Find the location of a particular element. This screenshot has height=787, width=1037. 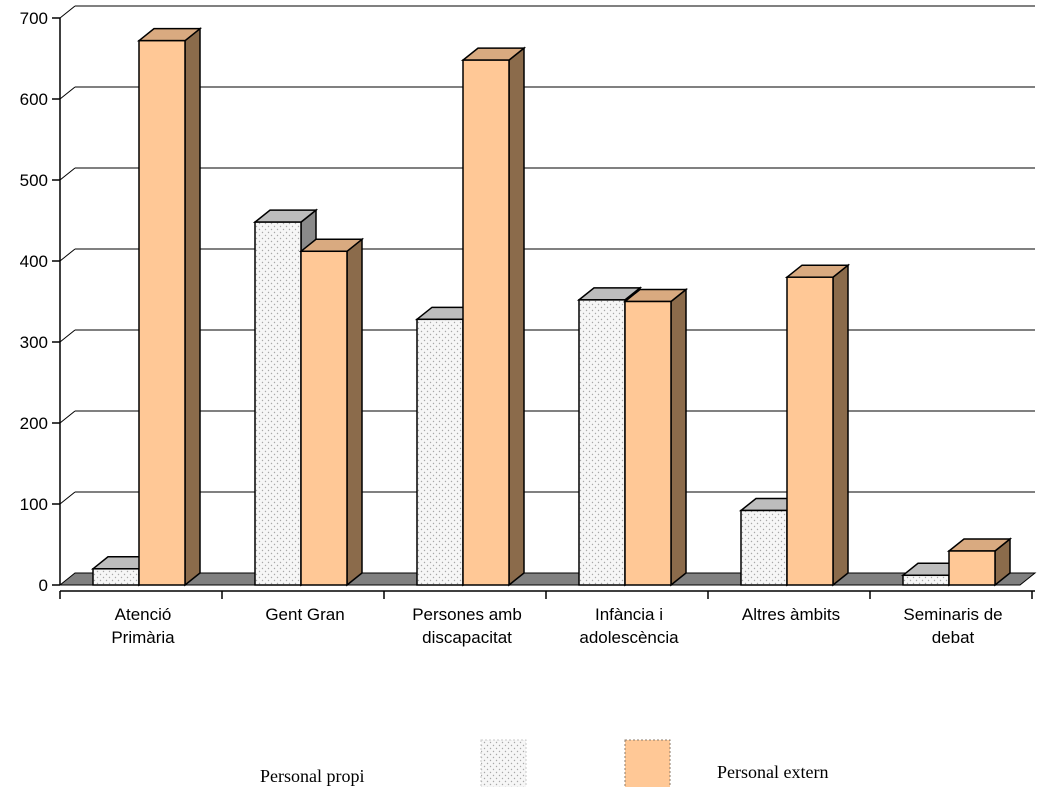

x-category-label: Atenció Primària is located at coordinates (143, 626).